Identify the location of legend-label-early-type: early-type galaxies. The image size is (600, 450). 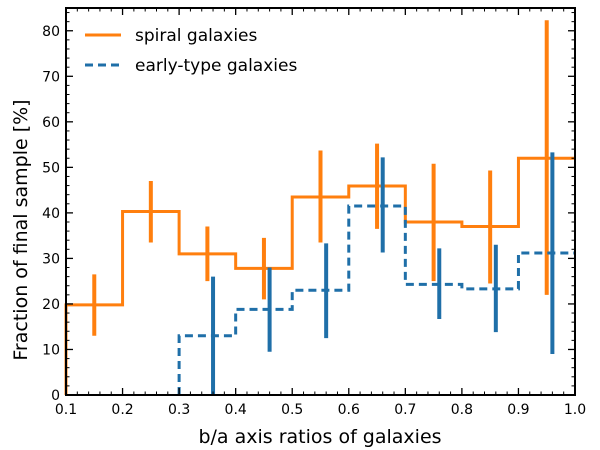
(216, 66).